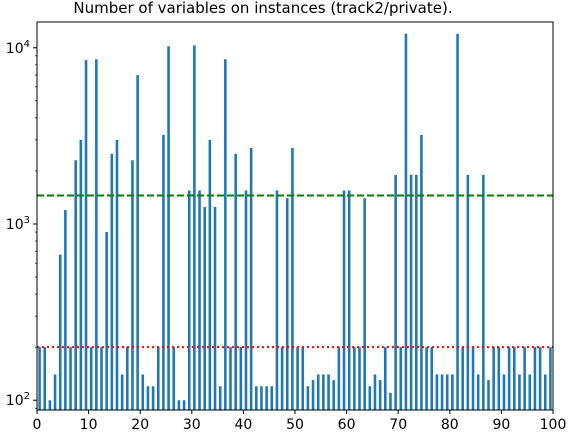 This screenshot has width=570, height=432. I want to click on x-tick-label: 40, so click(243, 424).